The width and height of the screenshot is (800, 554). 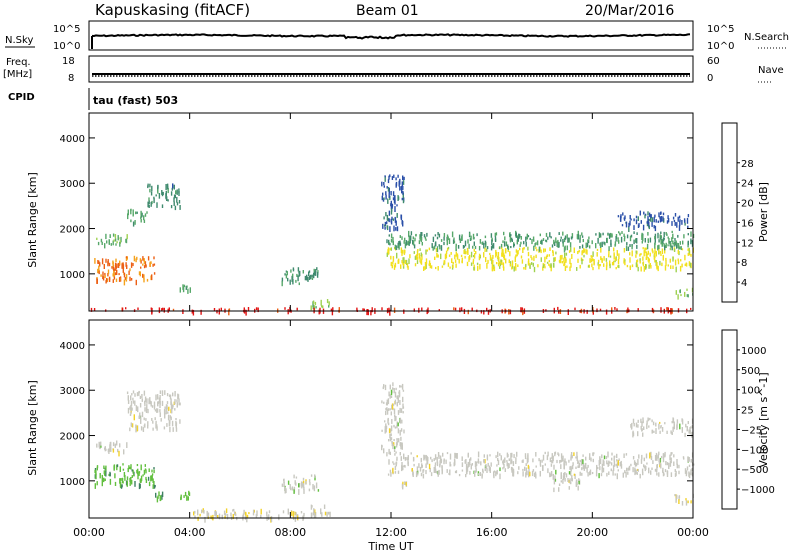 What do you see at coordinates (184, 286) in the screenshot?
I see `data-gate-r4` at bounding box center [184, 286].